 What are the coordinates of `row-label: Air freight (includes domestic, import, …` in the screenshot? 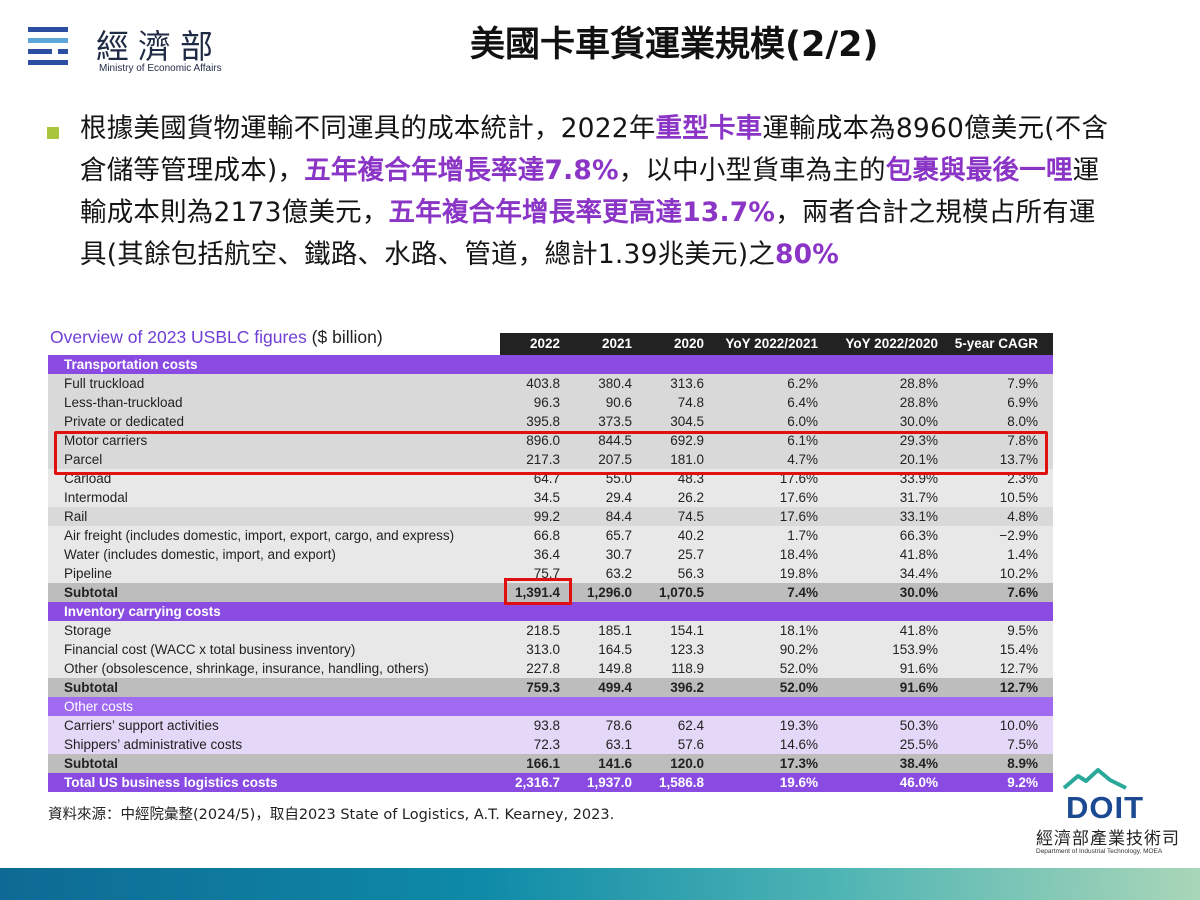 It's located at (259, 535).